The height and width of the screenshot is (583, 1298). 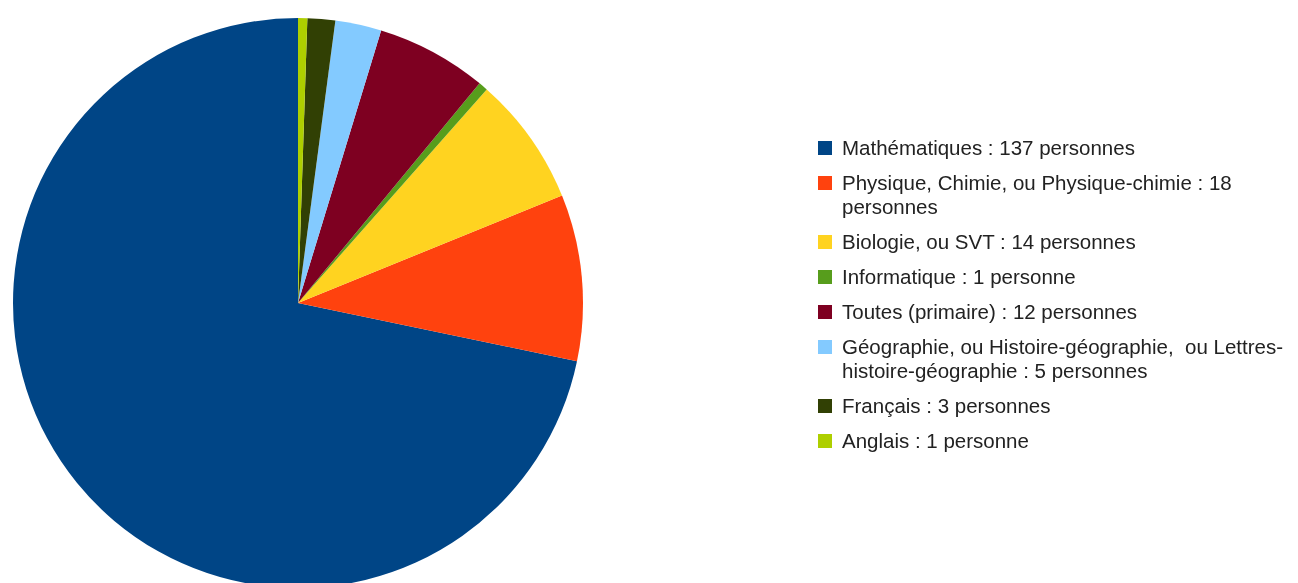 What do you see at coordinates (988, 148) in the screenshot?
I see `legend-label: Mathématiques : 137 personnes` at bounding box center [988, 148].